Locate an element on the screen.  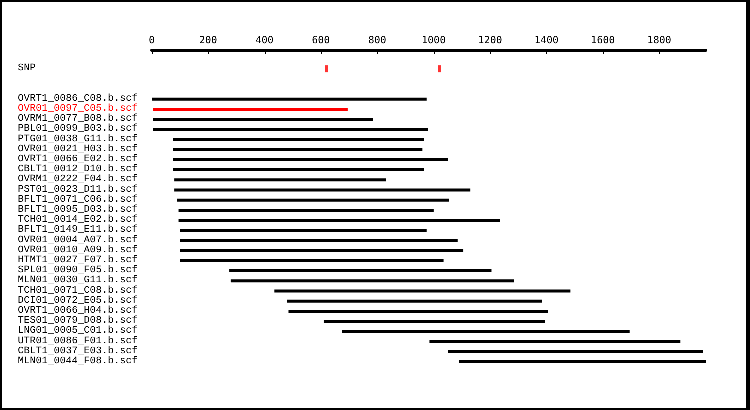
y-tick-label: OVRT1_0066_E02.b.scf is located at coordinates (78, 159).